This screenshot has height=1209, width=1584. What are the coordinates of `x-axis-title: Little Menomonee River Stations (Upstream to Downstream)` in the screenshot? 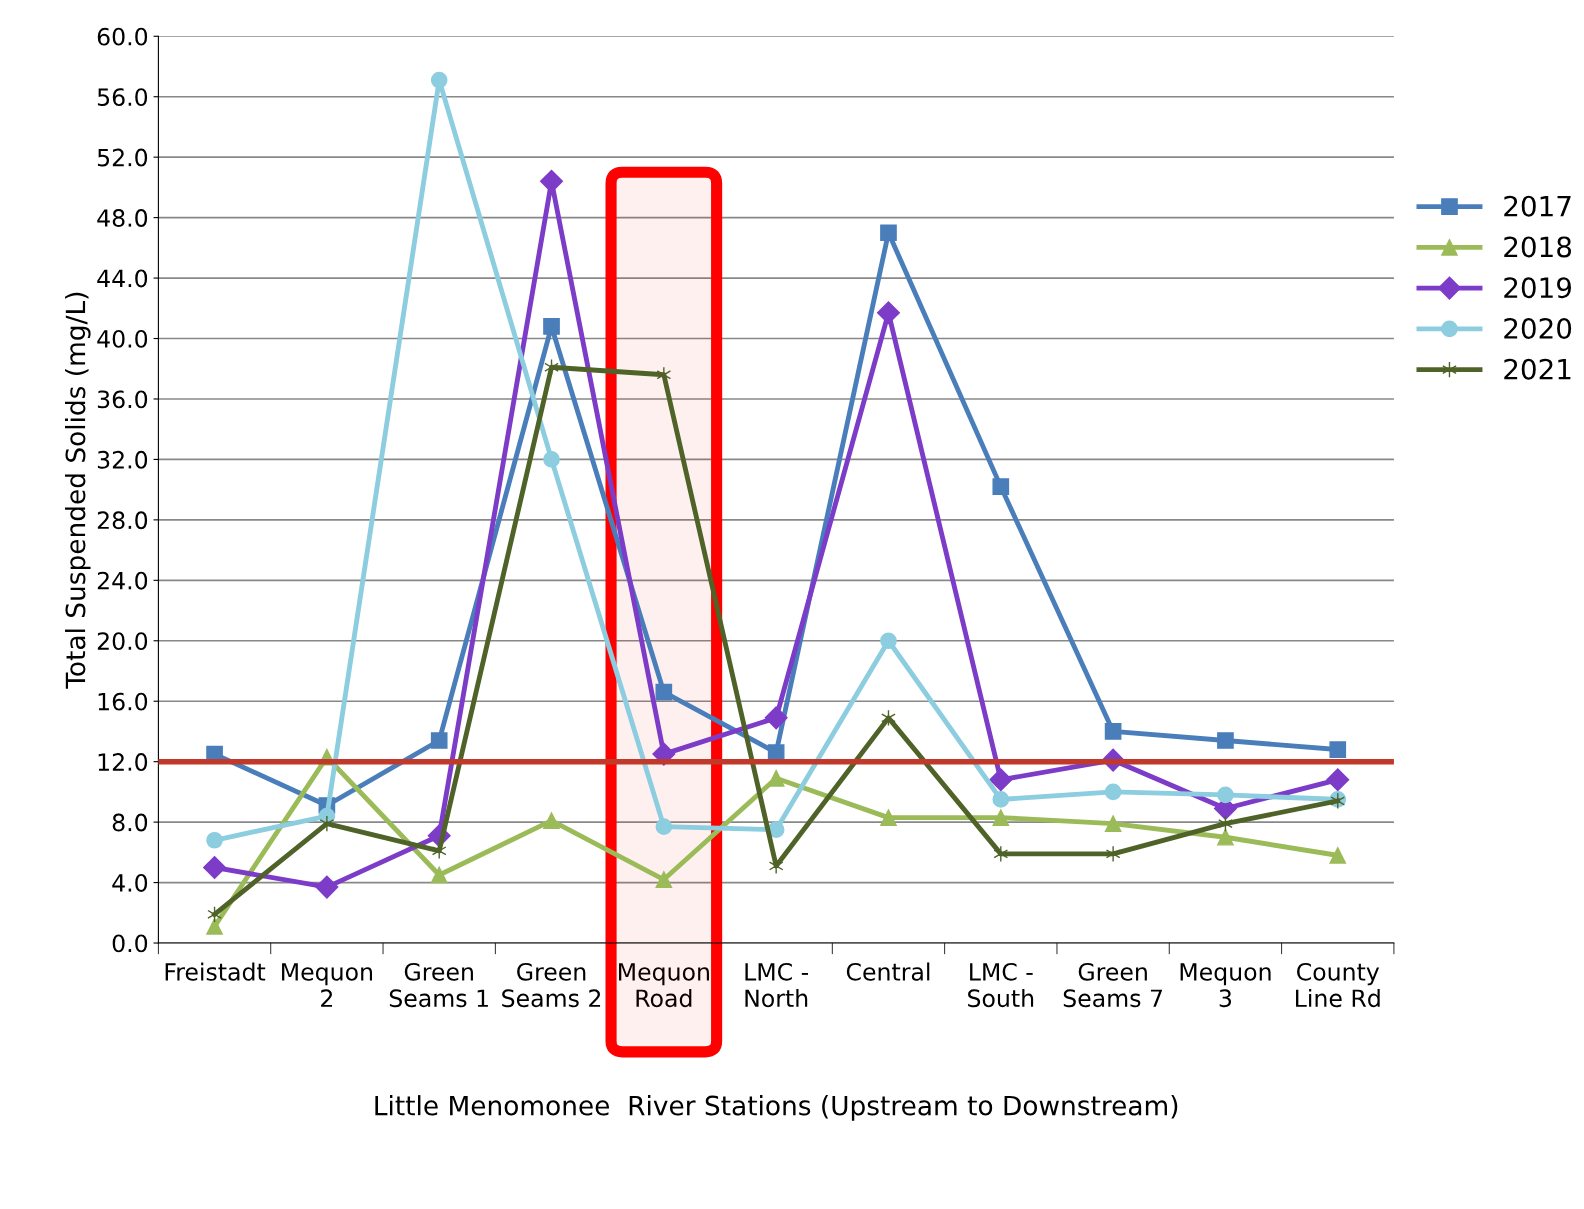 It's located at (776, 1108).